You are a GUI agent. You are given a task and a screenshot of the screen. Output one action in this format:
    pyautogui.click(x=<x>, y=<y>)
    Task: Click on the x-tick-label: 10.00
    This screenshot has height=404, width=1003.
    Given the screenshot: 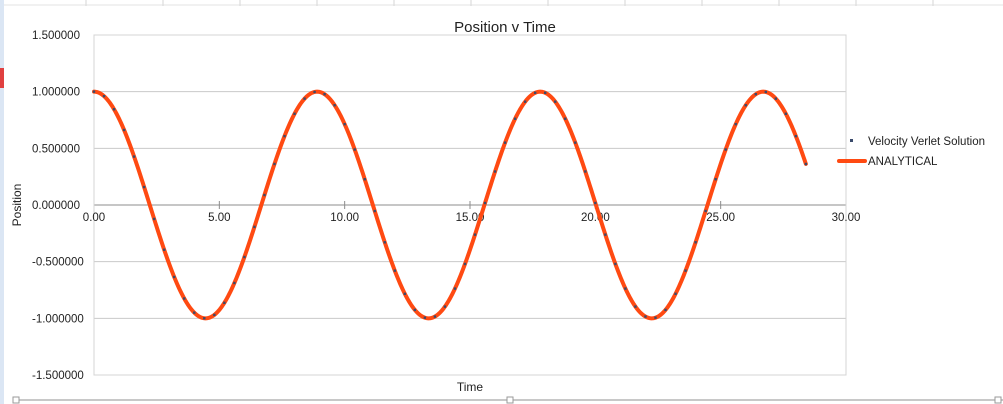 What is the action you would take?
    pyautogui.click(x=344, y=218)
    